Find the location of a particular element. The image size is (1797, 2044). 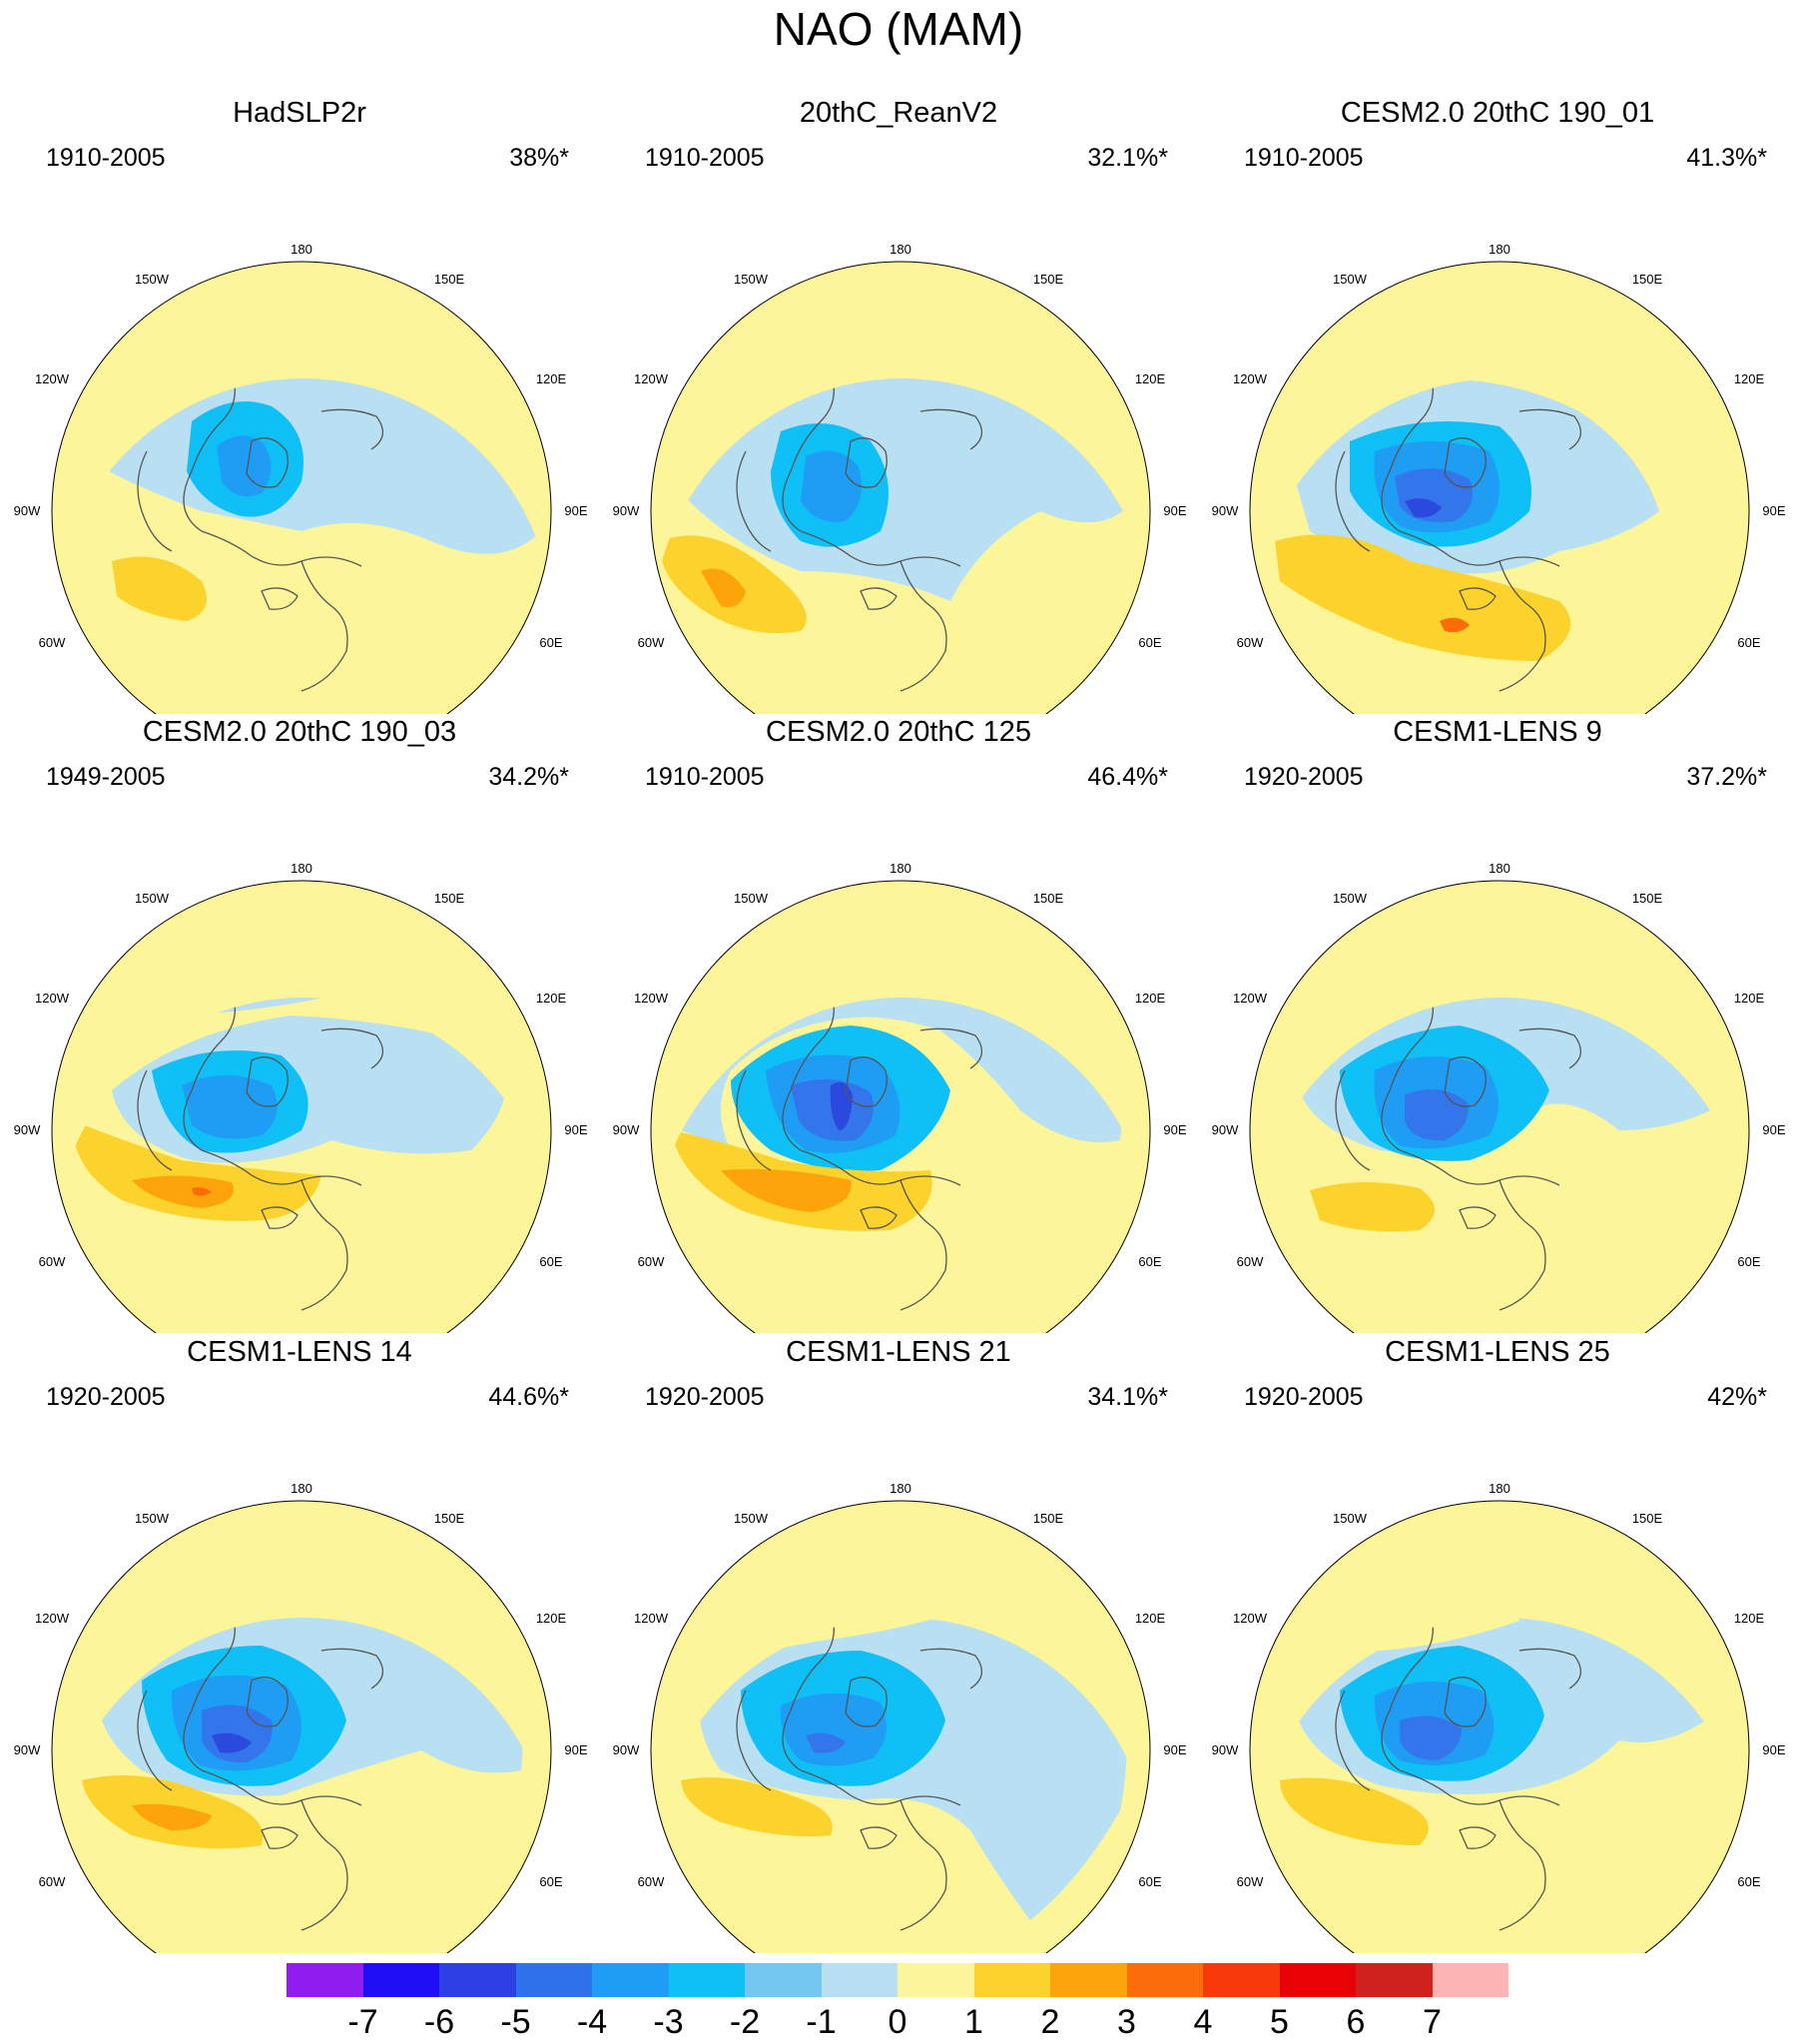

colorbar-label: 1 is located at coordinates (973, 2022).